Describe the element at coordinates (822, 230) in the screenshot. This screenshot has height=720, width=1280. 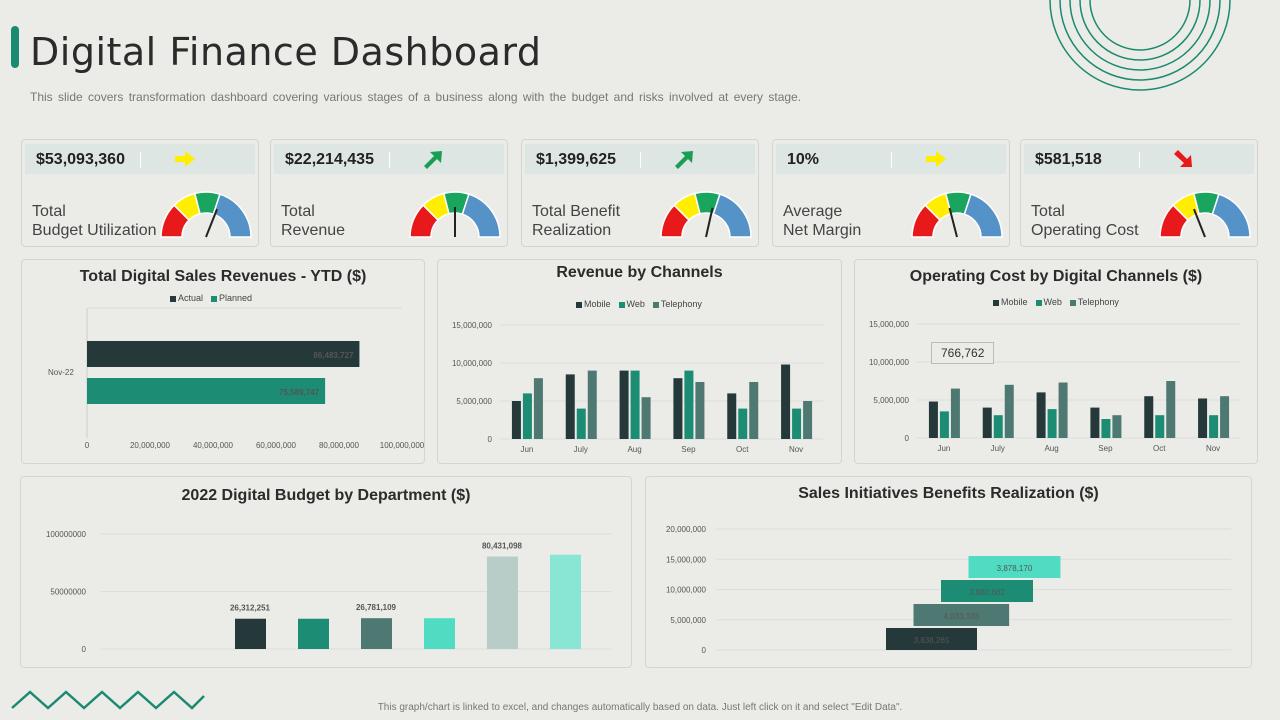
I see `kpi-label-line2: Net Margin` at that location.